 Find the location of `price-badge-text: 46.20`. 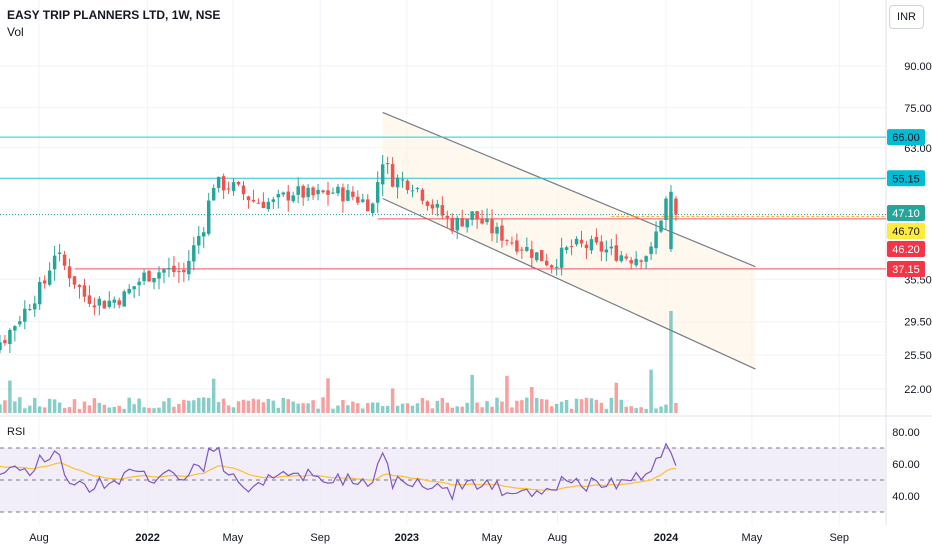

price-badge-text: 46.20 is located at coordinates (906, 250).